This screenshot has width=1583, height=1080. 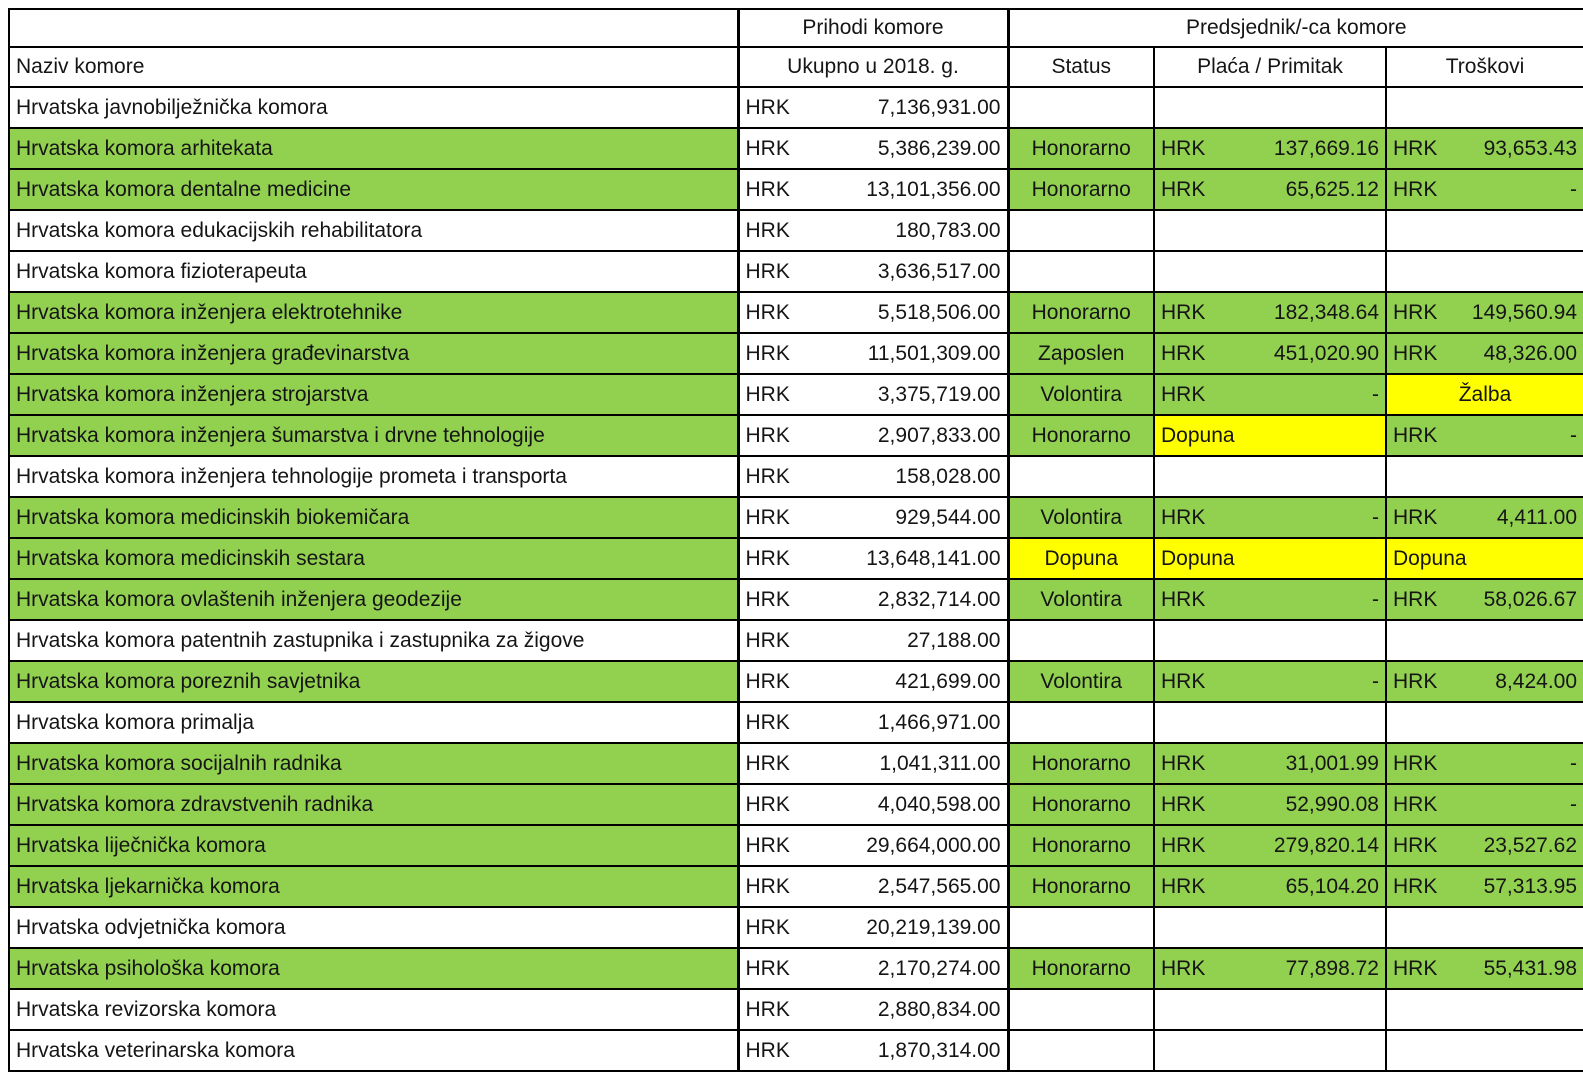 I want to click on income-cell: HRK 3,636,517.00, so click(x=872, y=271).